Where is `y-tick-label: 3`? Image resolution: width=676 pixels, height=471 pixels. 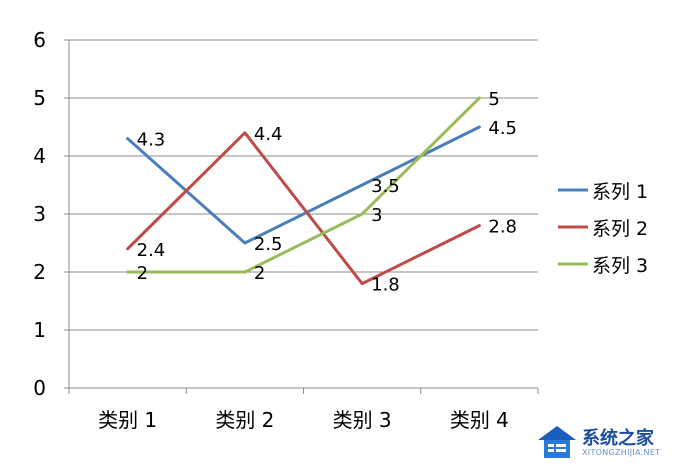 y-tick-label: 3 is located at coordinates (39, 214).